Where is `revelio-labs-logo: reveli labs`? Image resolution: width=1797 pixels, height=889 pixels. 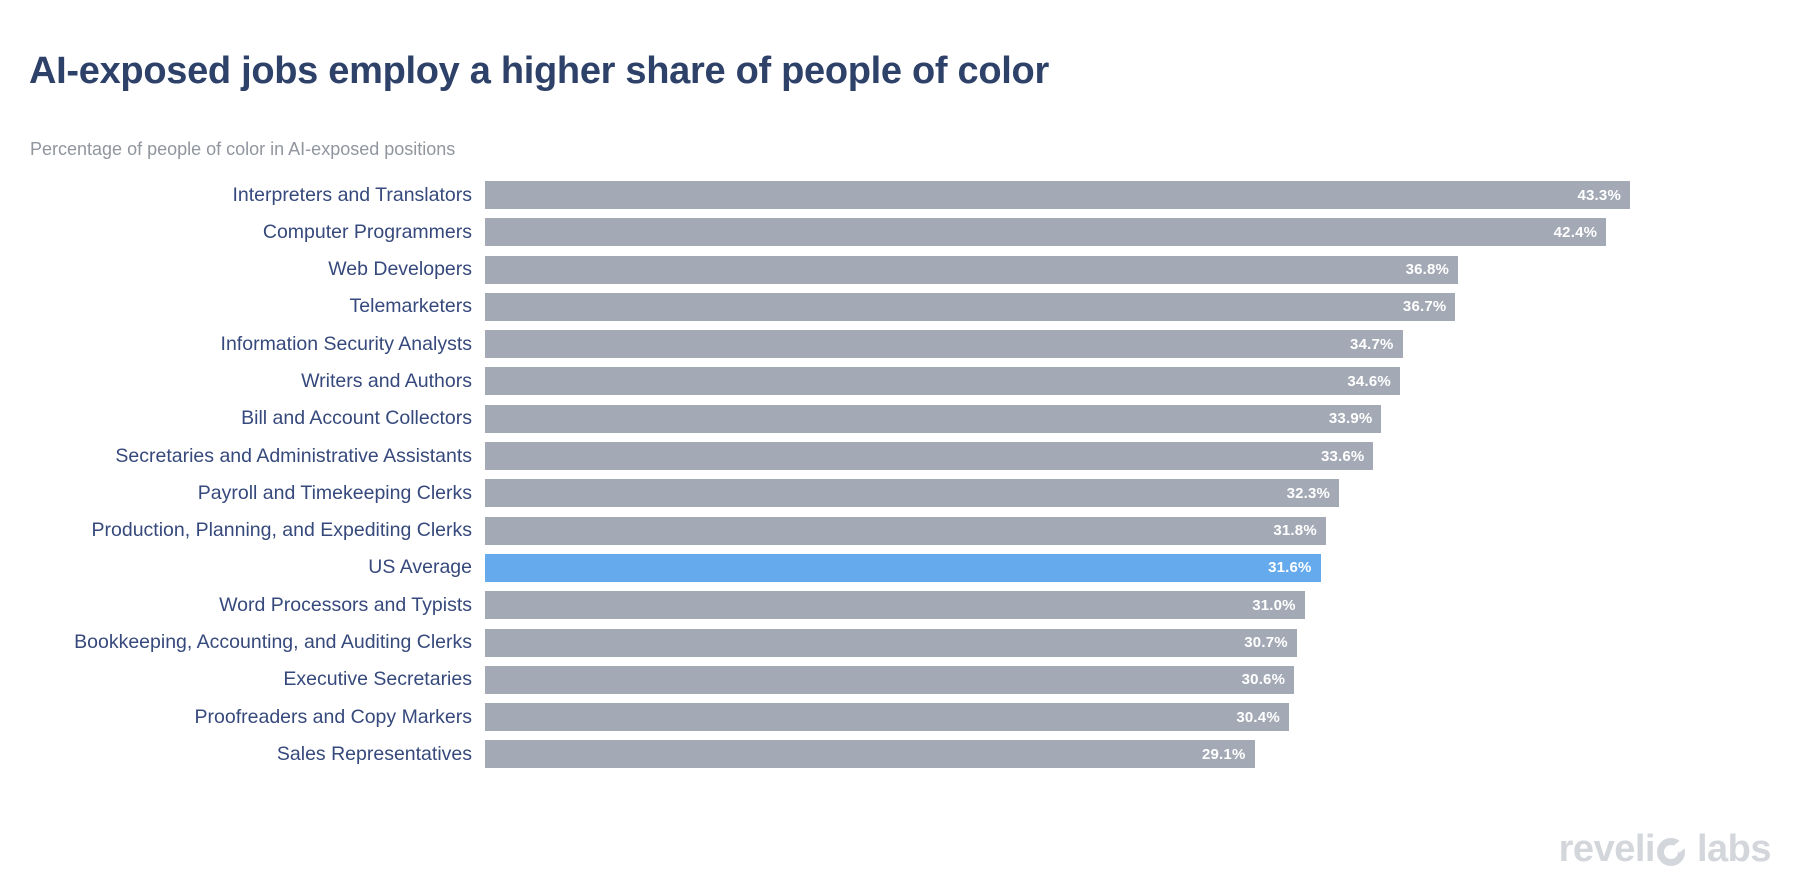 revelio-labs-logo: reveli labs is located at coordinates (1665, 849).